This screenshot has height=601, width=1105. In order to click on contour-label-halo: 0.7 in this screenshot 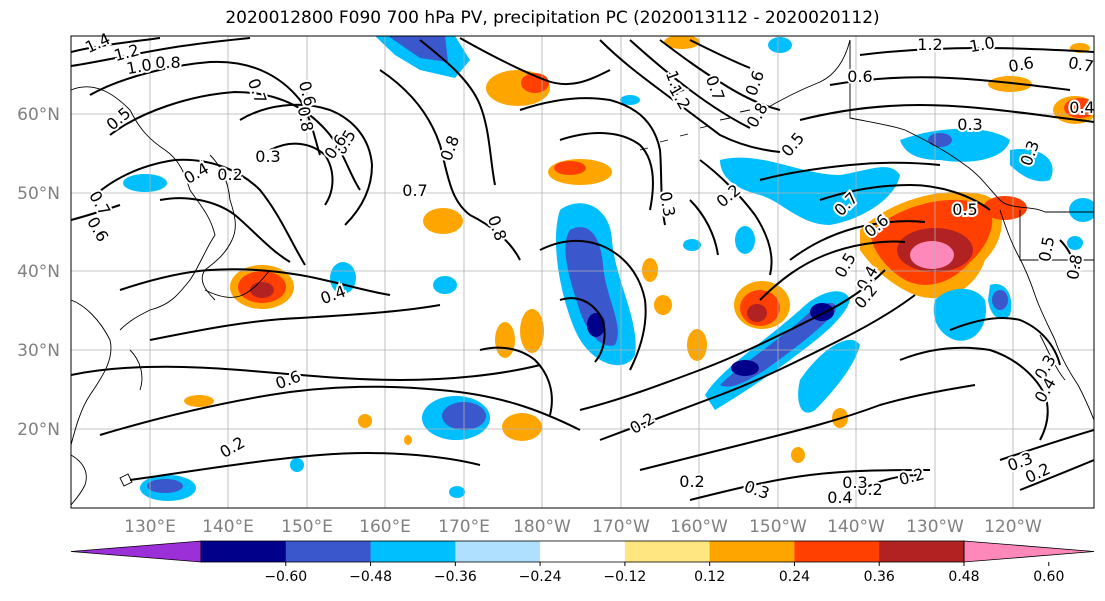, I will do `click(414, 190)`.